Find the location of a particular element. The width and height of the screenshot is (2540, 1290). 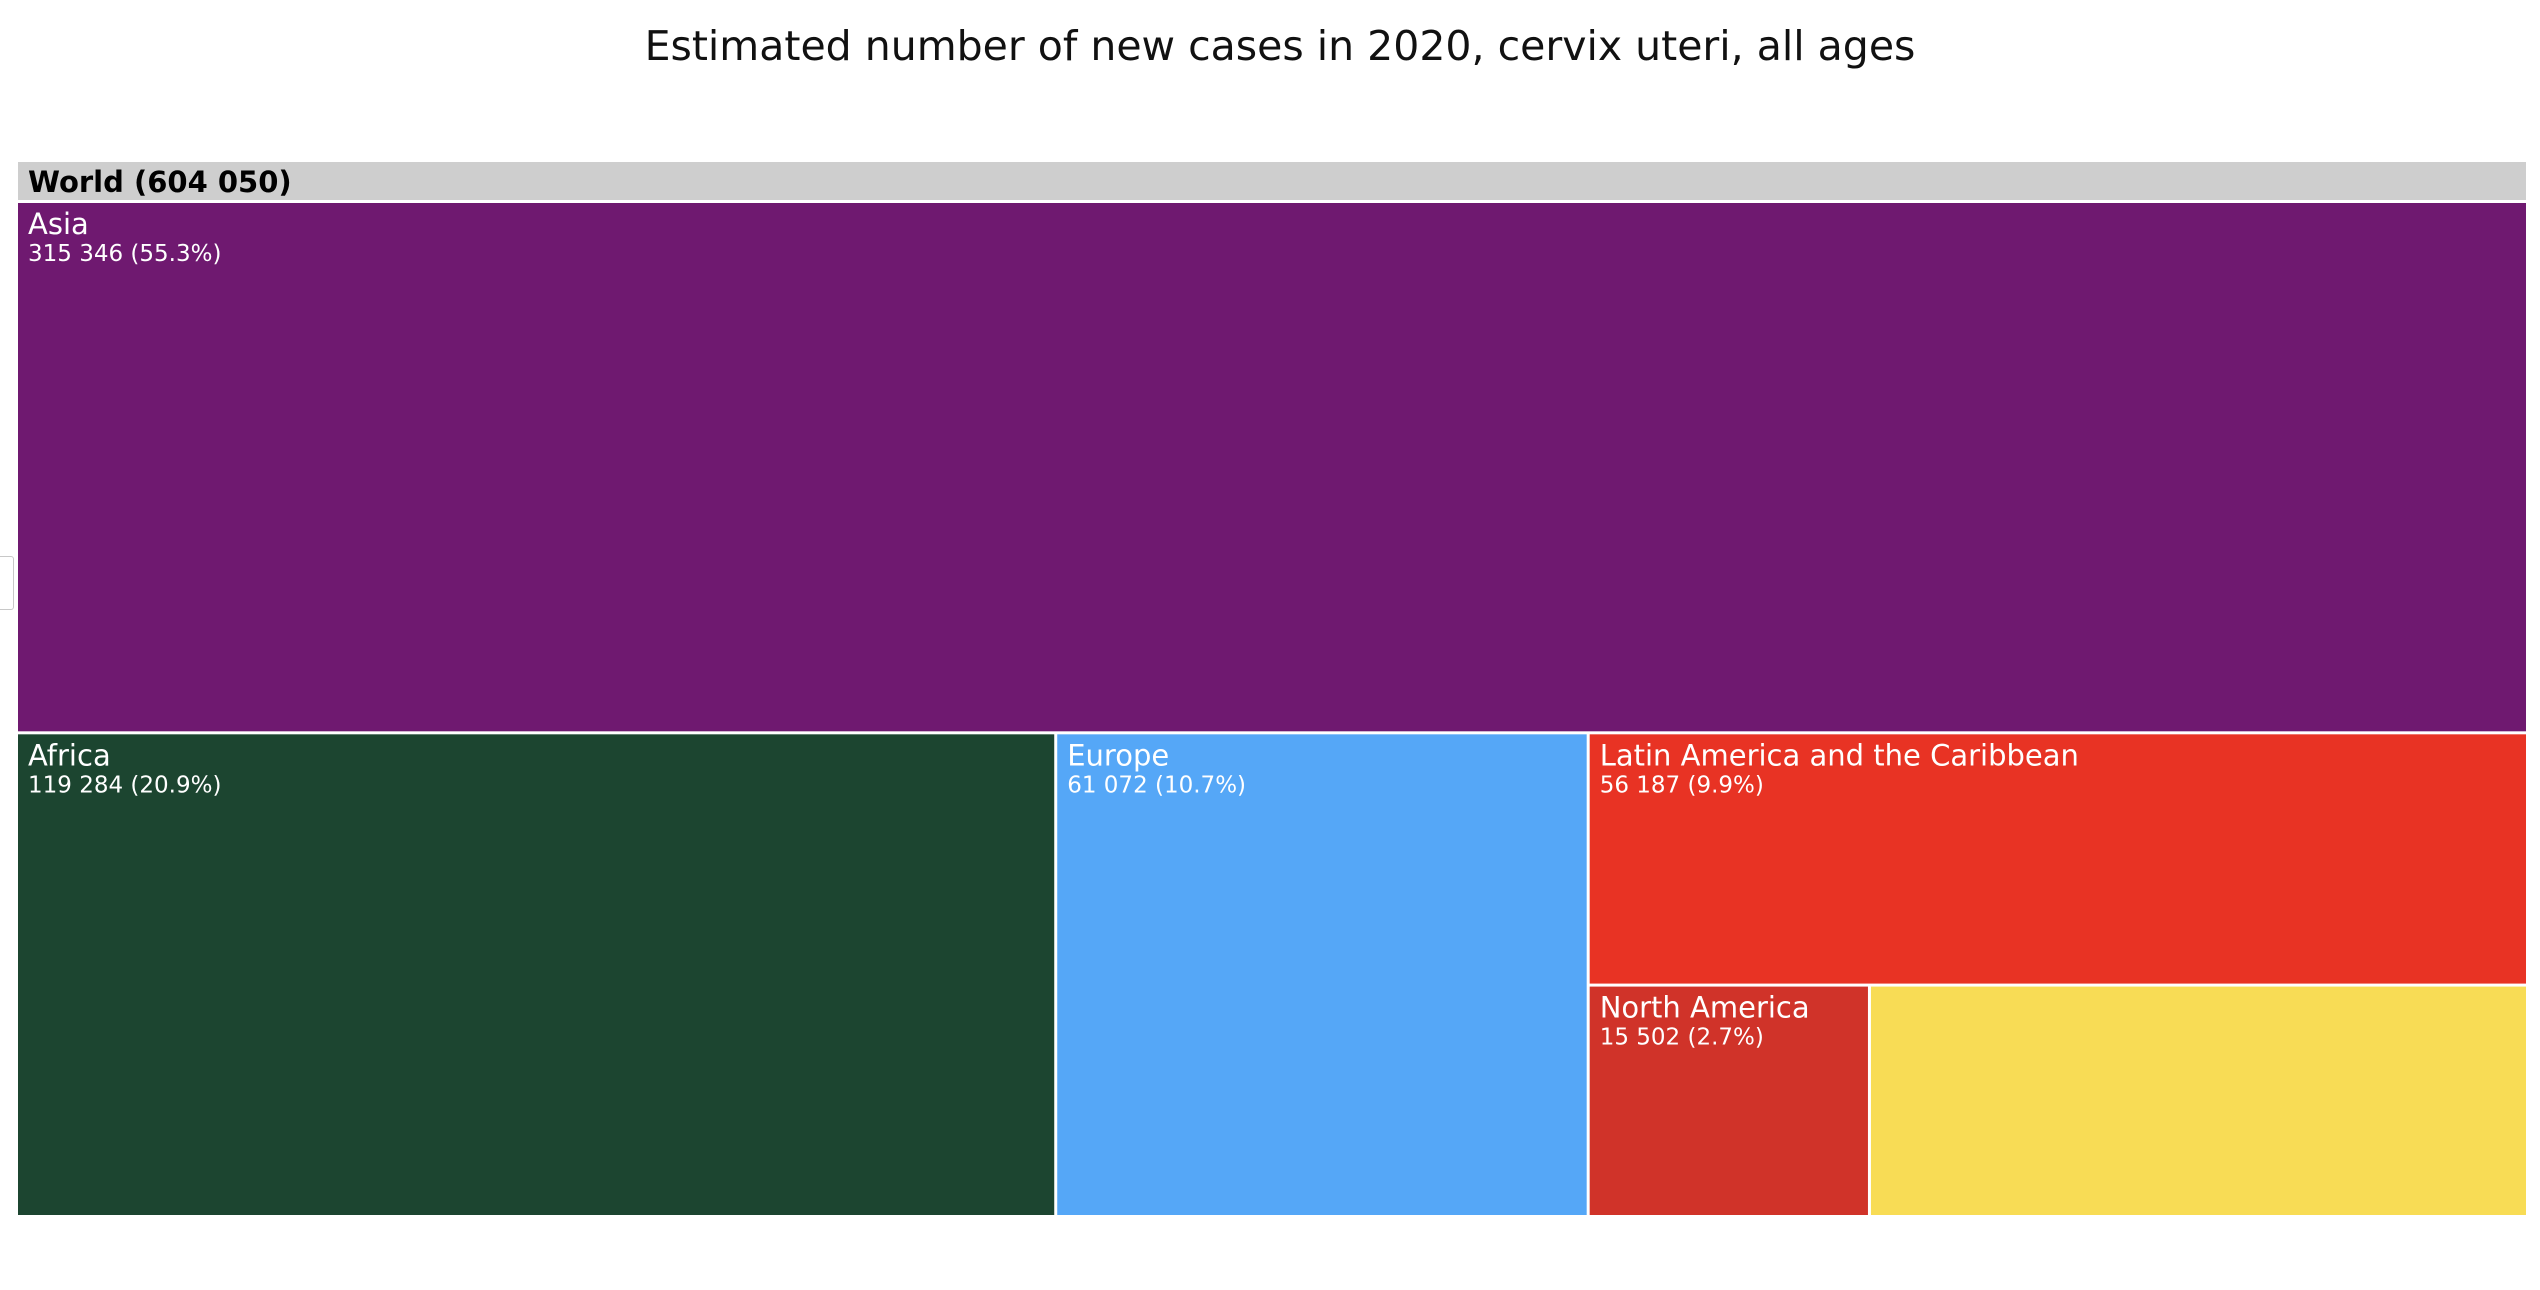

tile-value-latin-america-and-the-caribbean: 56 187 (9.9%) is located at coordinates (1682, 785).